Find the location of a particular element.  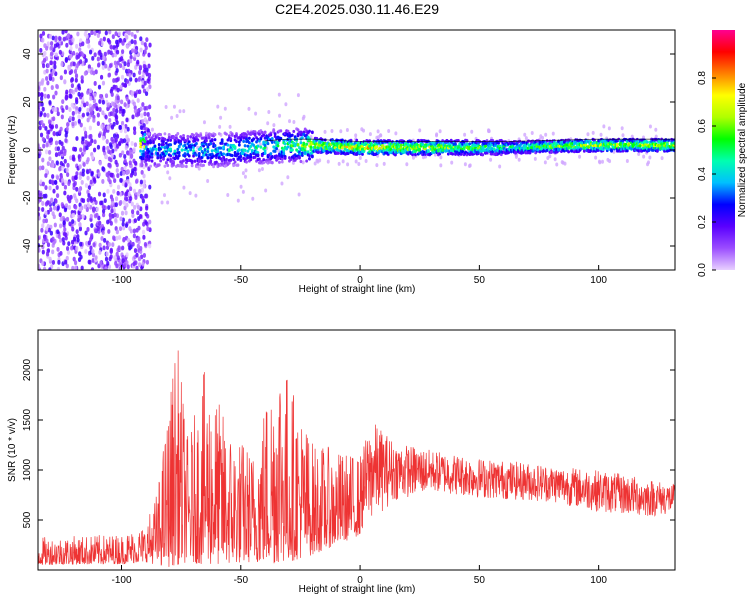

snr-x-tick-label: -100 is located at coordinates (121, 580).